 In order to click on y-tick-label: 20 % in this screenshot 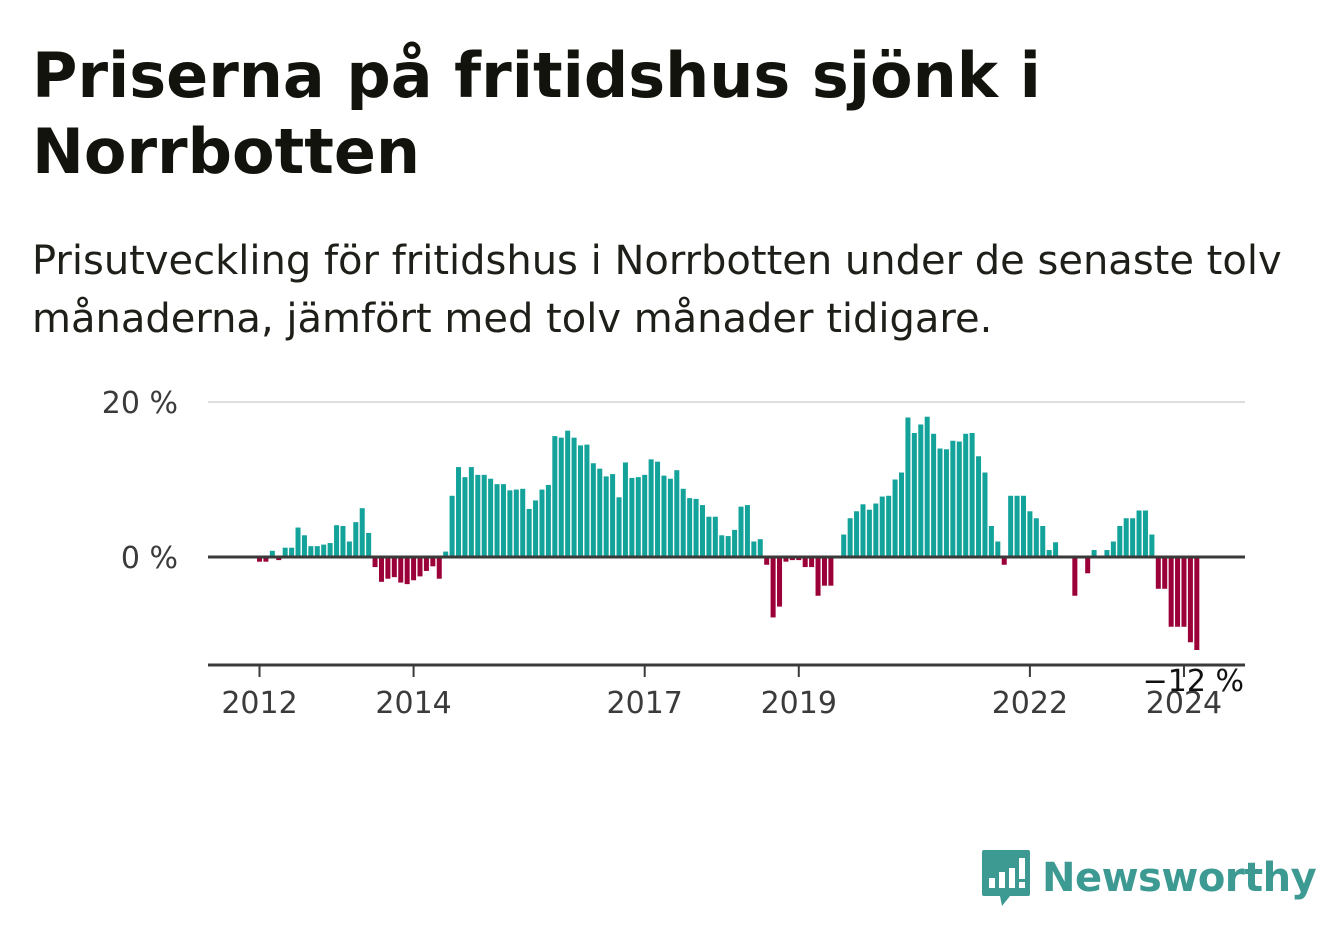, I will do `click(140, 403)`.